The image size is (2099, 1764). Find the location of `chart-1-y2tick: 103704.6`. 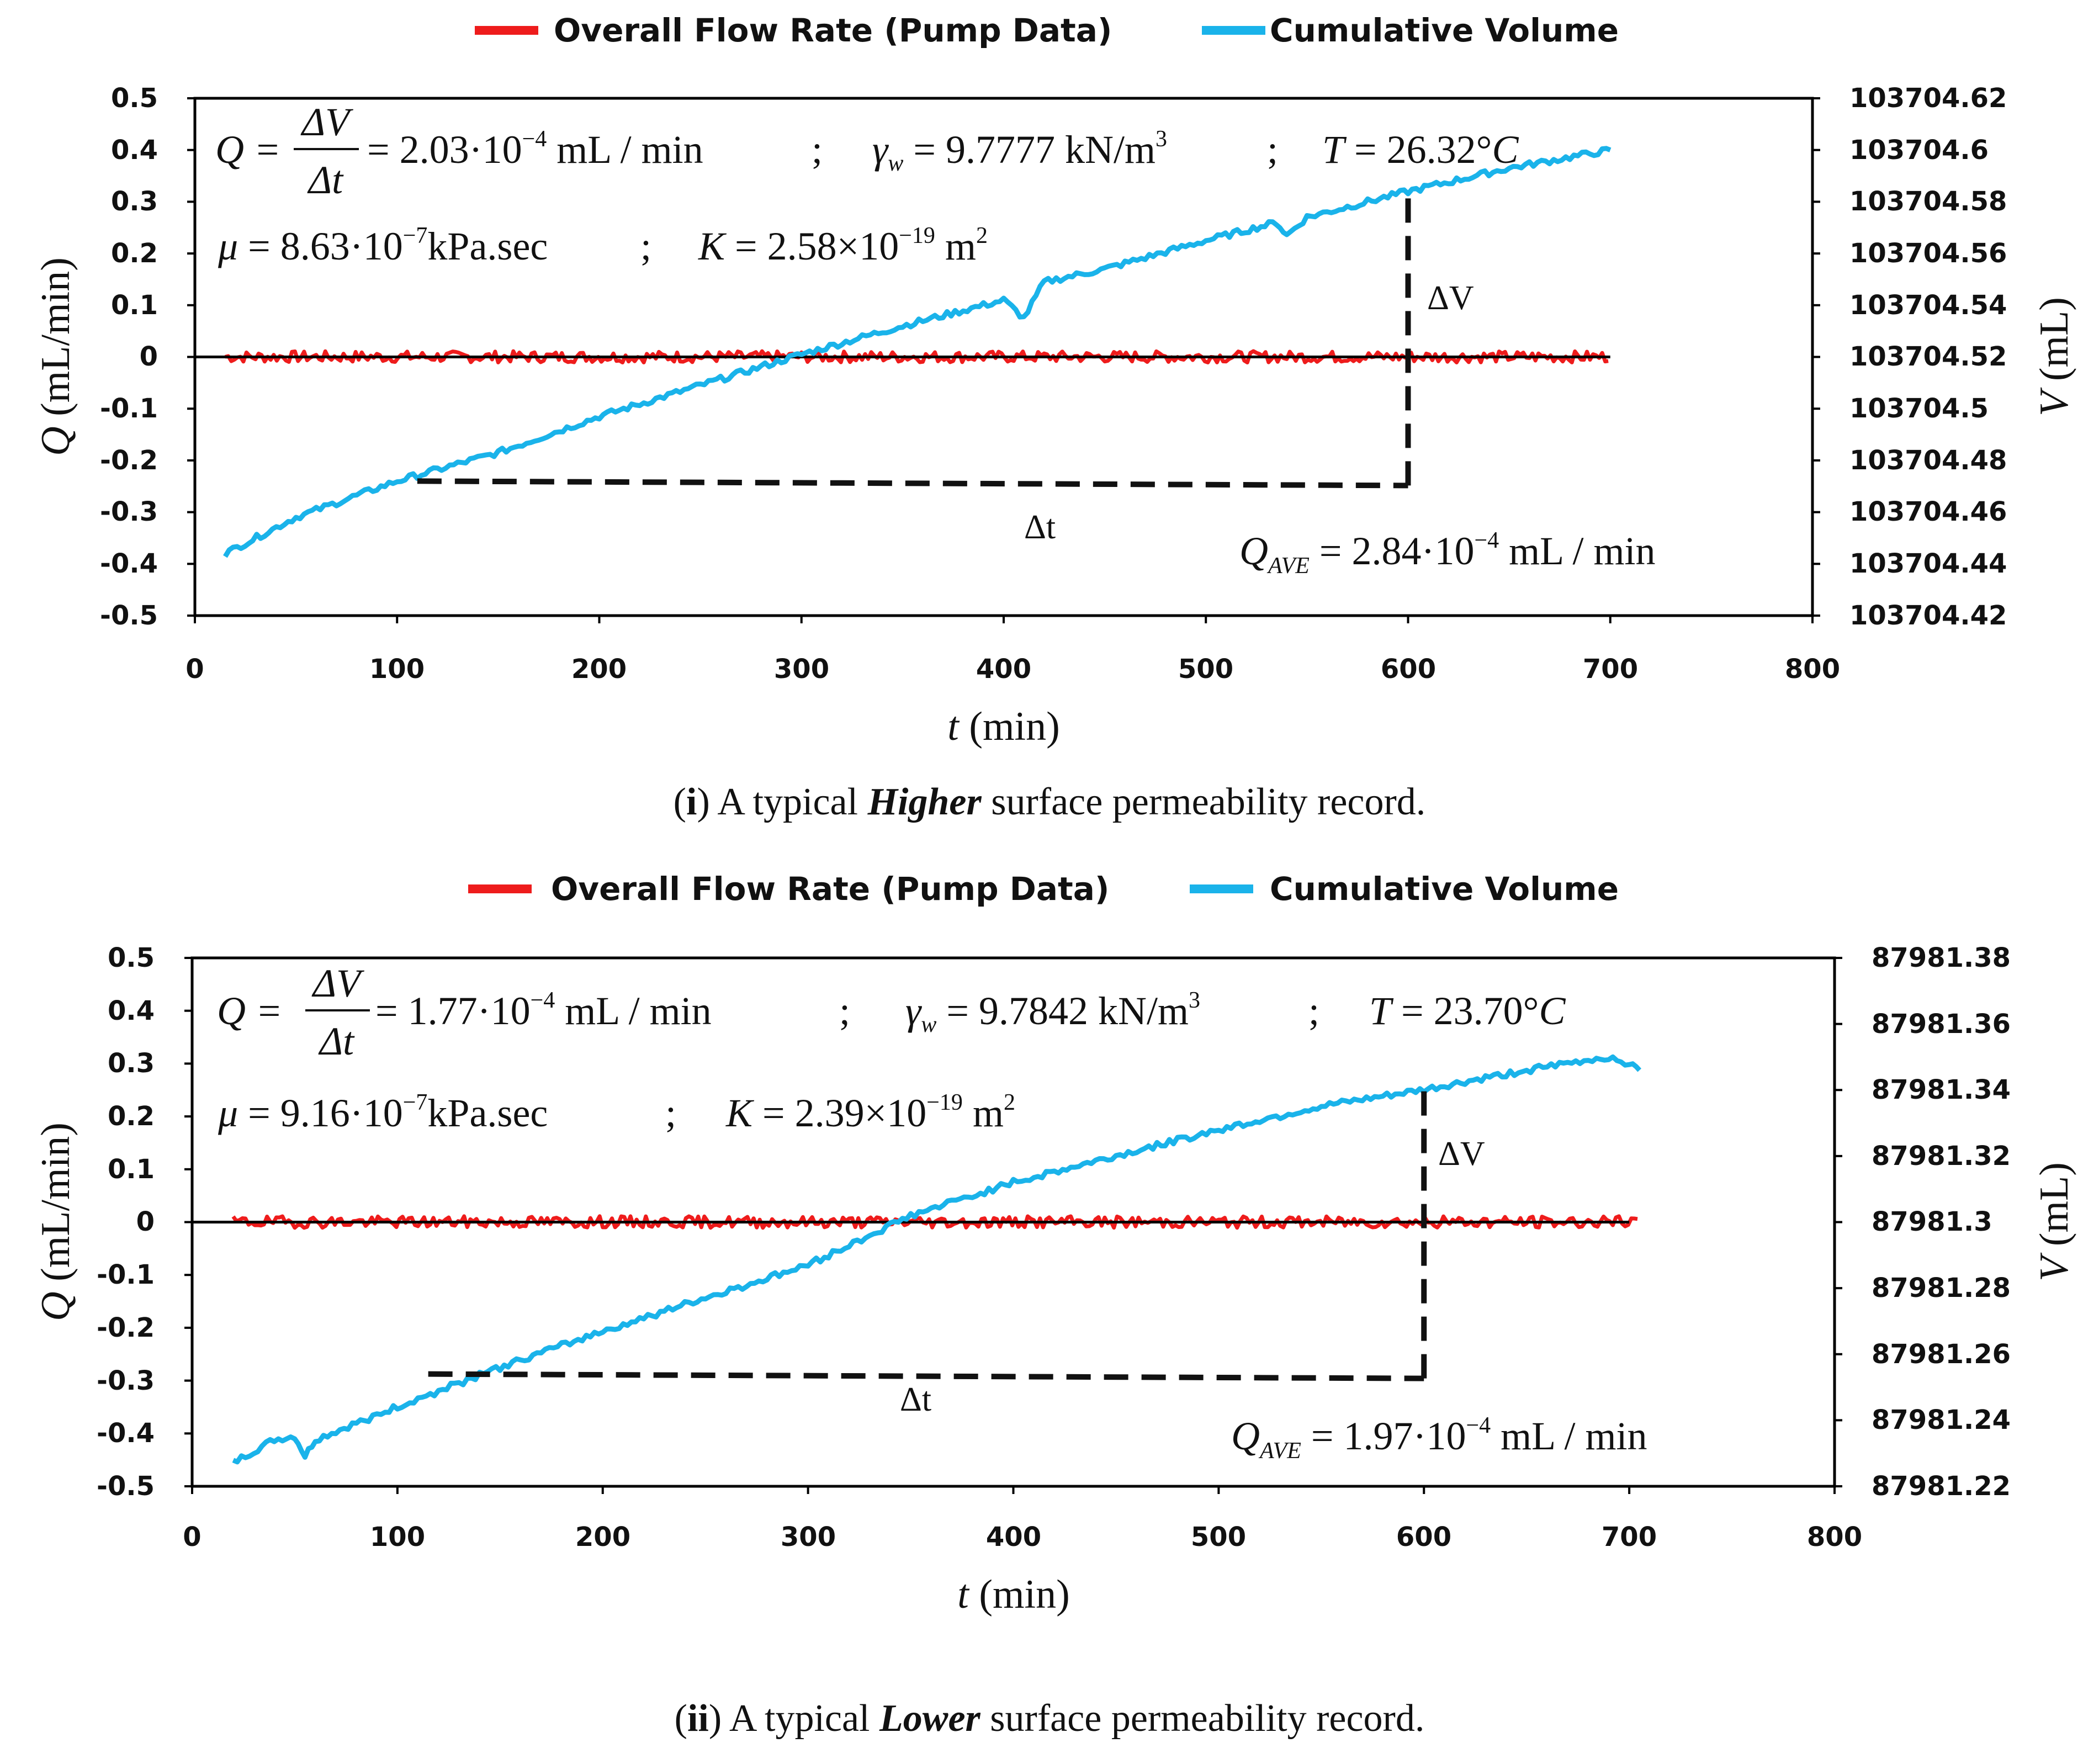

chart-1-y2tick: 103704.6 is located at coordinates (1919, 151).